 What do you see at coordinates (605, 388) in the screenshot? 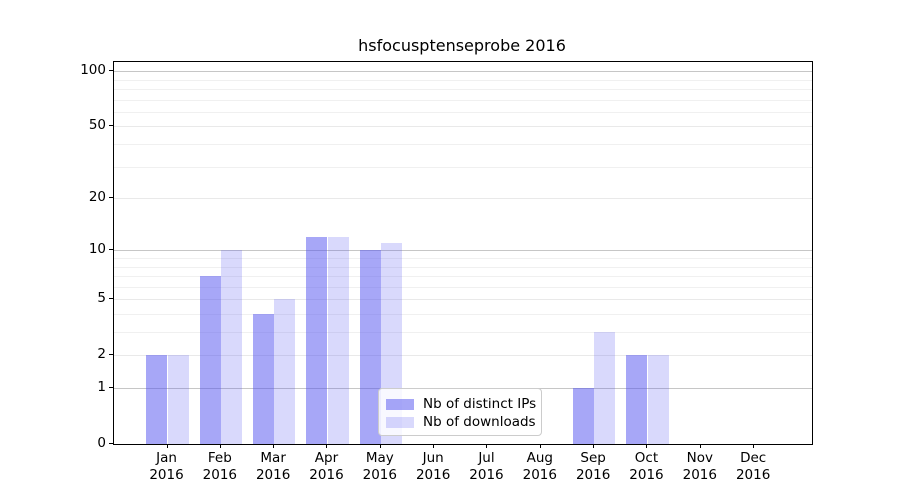
I see `bar-downloads-sep` at bounding box center [605, 388].